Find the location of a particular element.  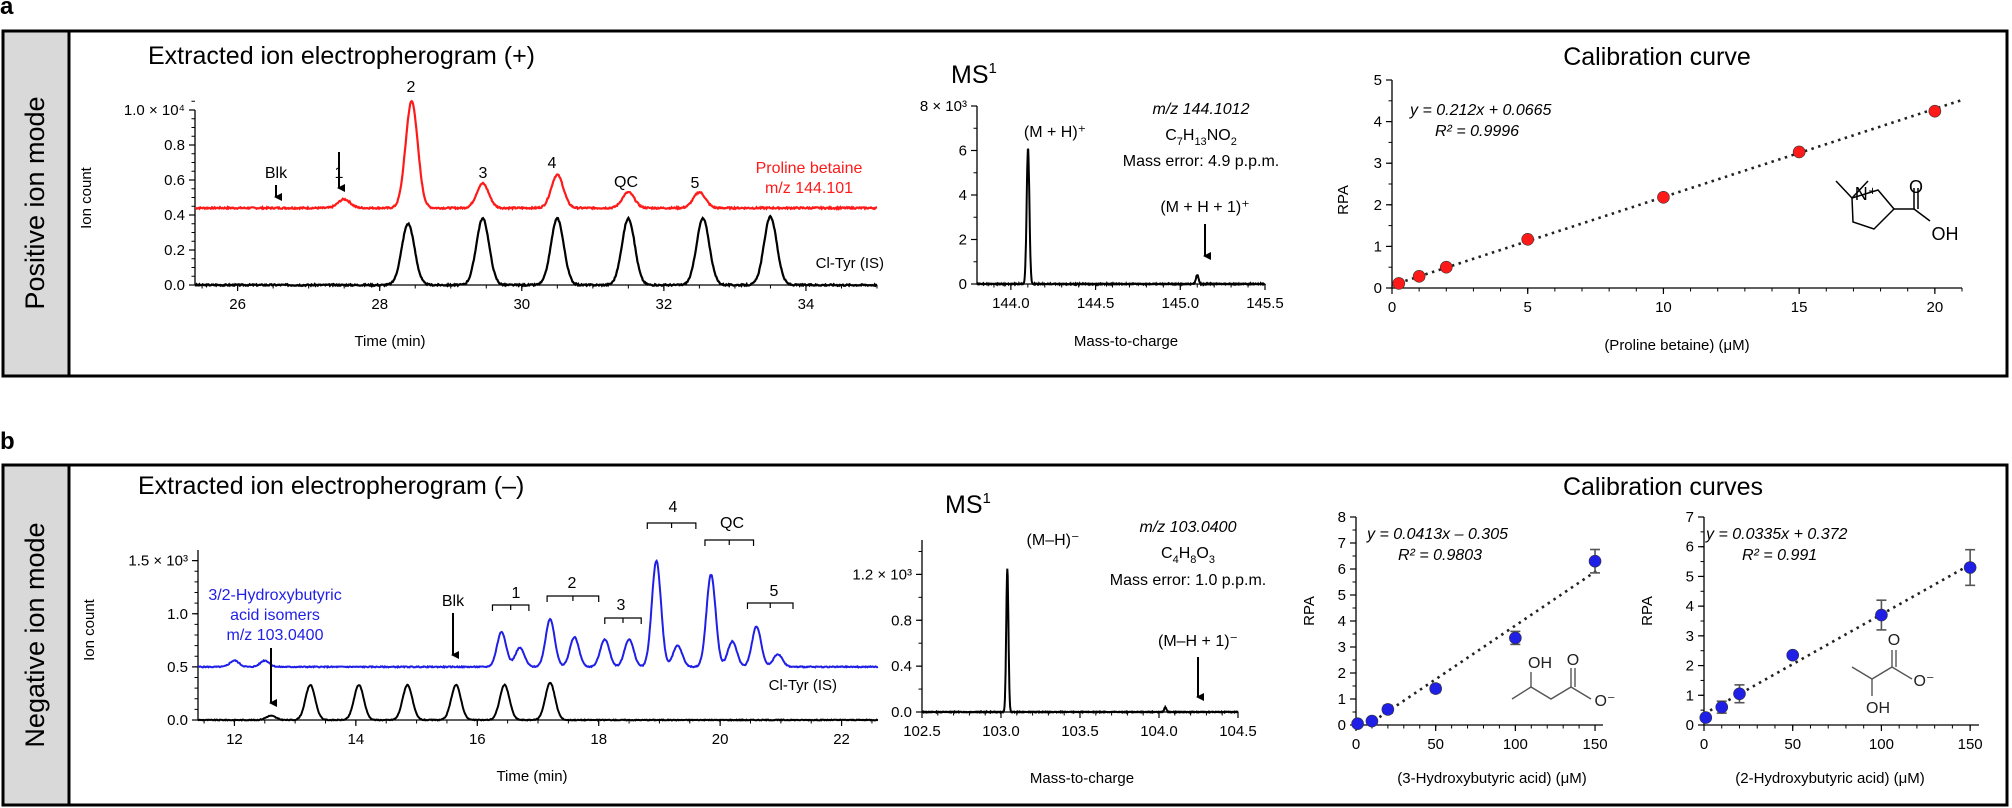

2-hydroxybutyrate-structure is located at coordinates (1882, 673).